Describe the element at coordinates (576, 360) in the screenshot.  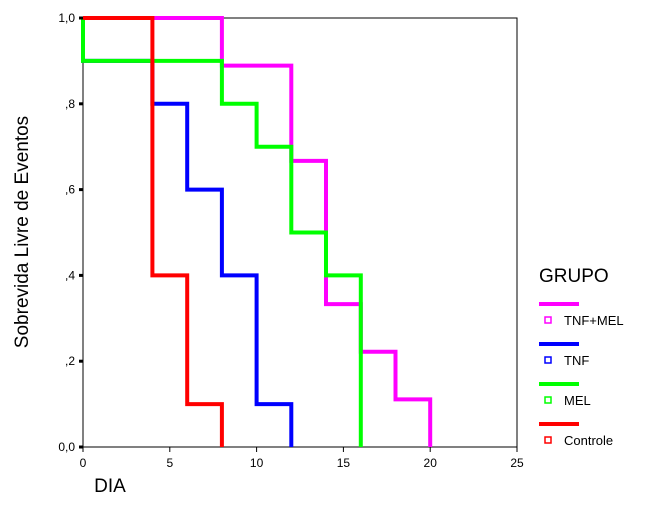
I see `legend-label-tnf: TNF` at that location.